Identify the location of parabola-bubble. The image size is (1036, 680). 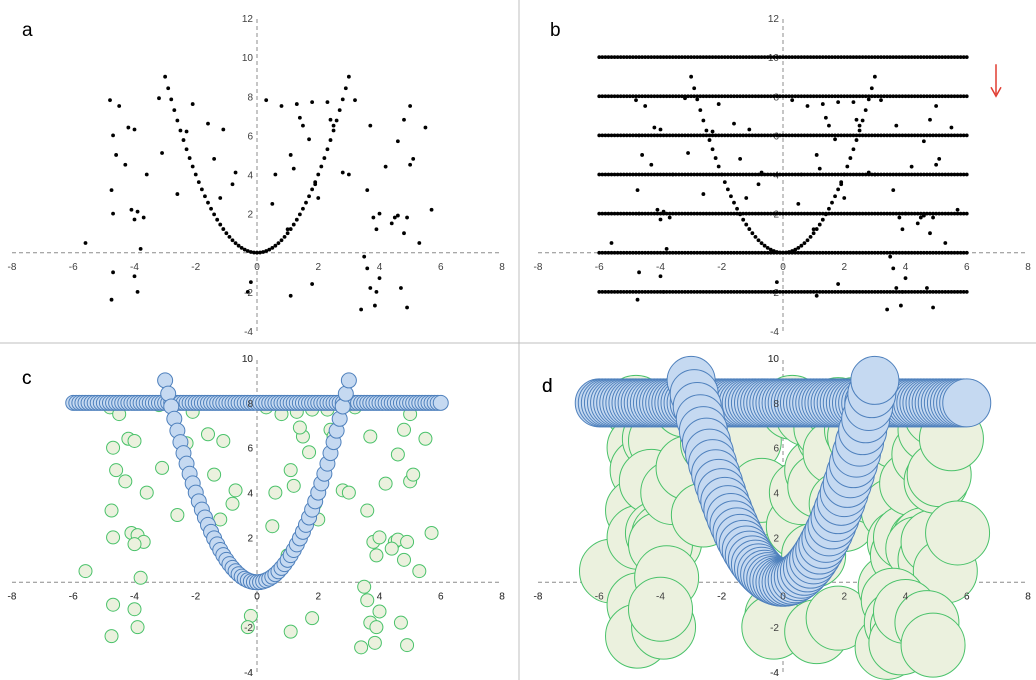
(165, 380).